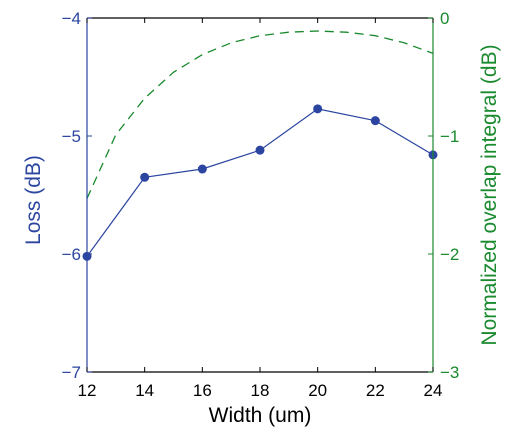 The height and width of the screenshot is (435, 512). What do you see at coordinates (71, 254) in the screenshot?
I see `left-y-tick-label: −6` at bounding box center [71, 254].